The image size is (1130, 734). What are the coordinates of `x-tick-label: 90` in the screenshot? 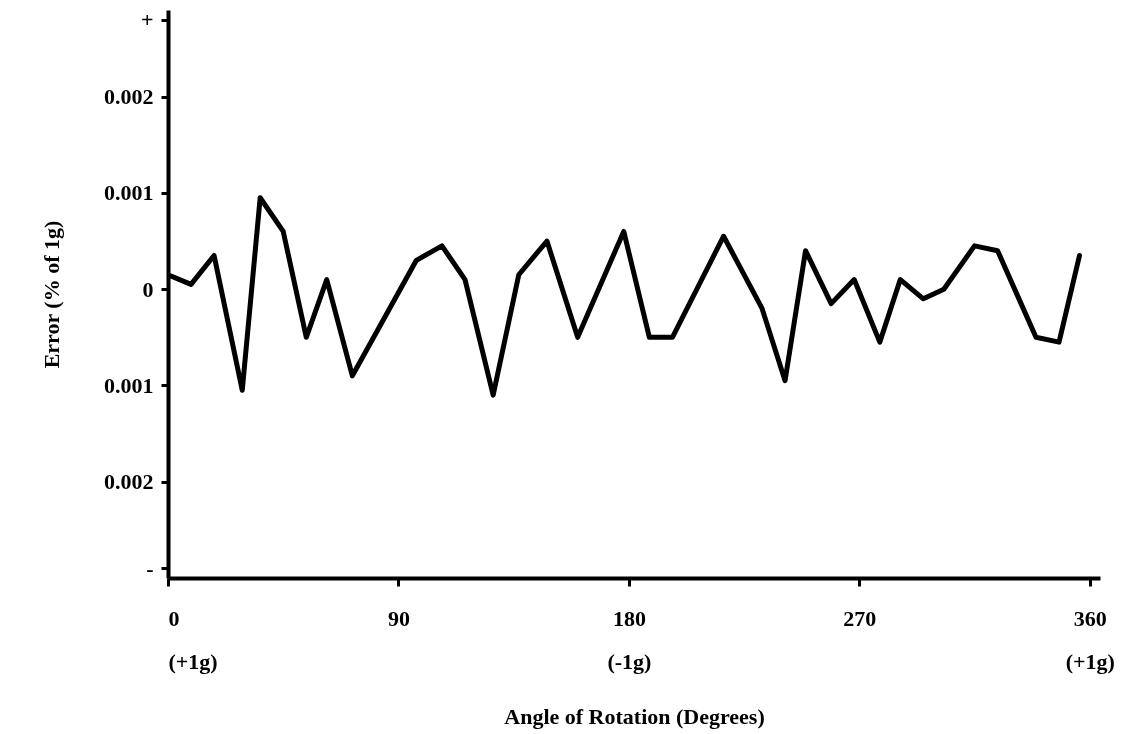 It's located at (398, 618).